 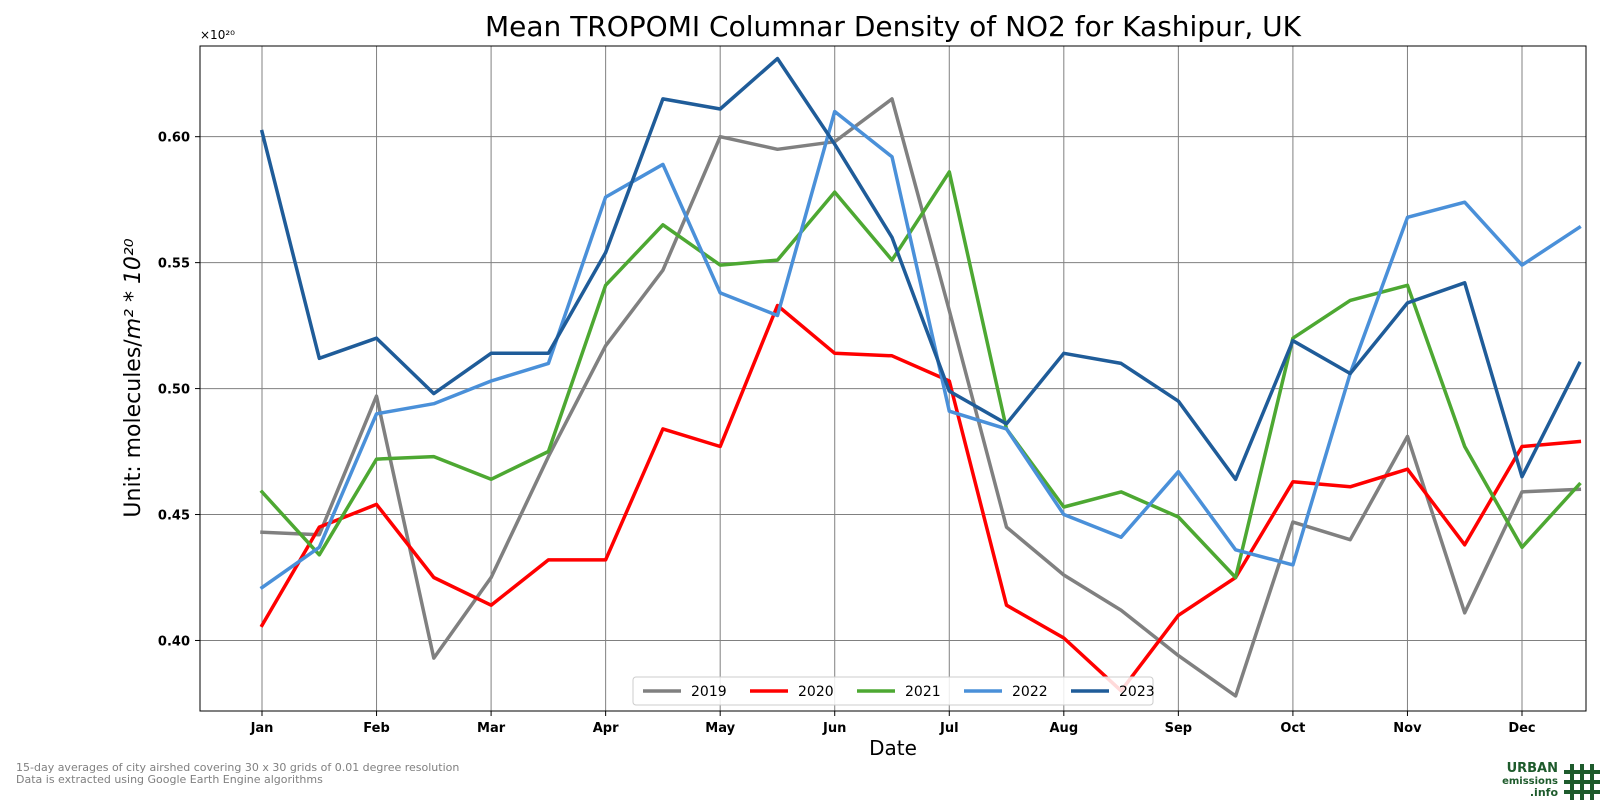 I want to click on y-axis-ticks: 0.40 0.45 0.50 0.55 0.60, so click(x=179, y=390).